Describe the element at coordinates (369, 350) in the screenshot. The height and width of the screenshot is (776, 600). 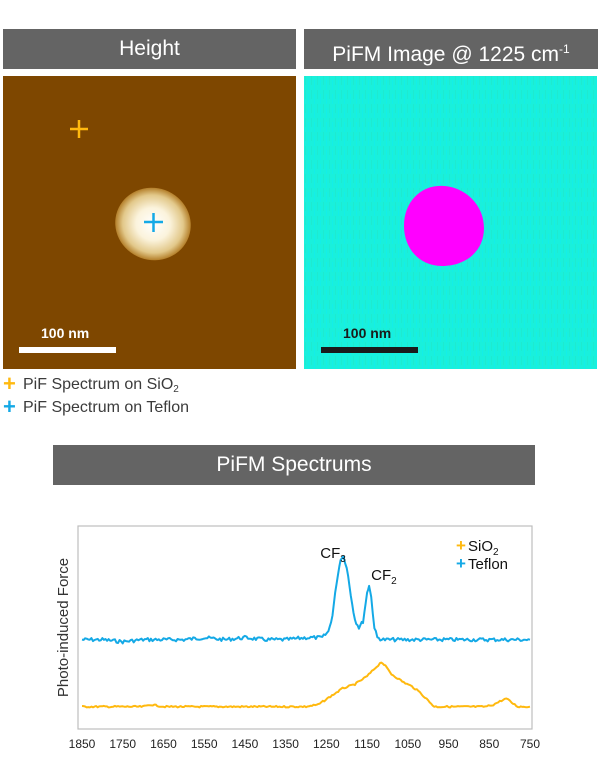
I see `pifm-scale-bar` at that location.